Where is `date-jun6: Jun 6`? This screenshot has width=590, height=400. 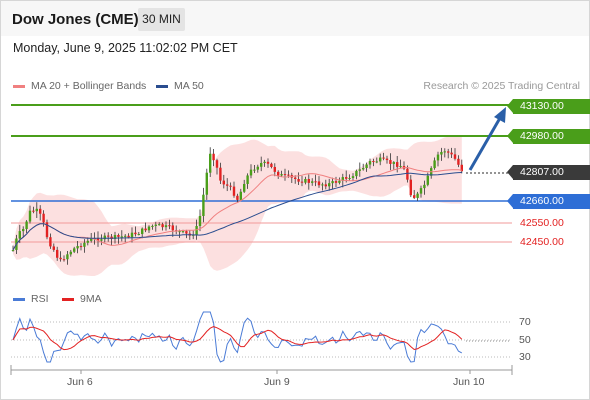
date-jun6: Jun 6 is located at coordinates (80, 382).